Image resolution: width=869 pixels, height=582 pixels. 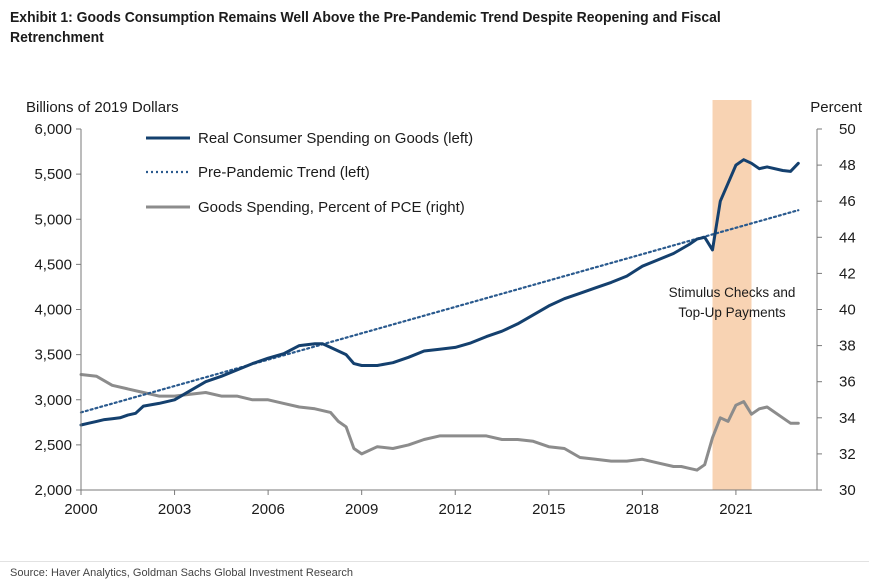 What do you see at coordinates (735, 509) in the screenshot?
I see `x-tick-label: 2021` at bounding box center [735, 509].